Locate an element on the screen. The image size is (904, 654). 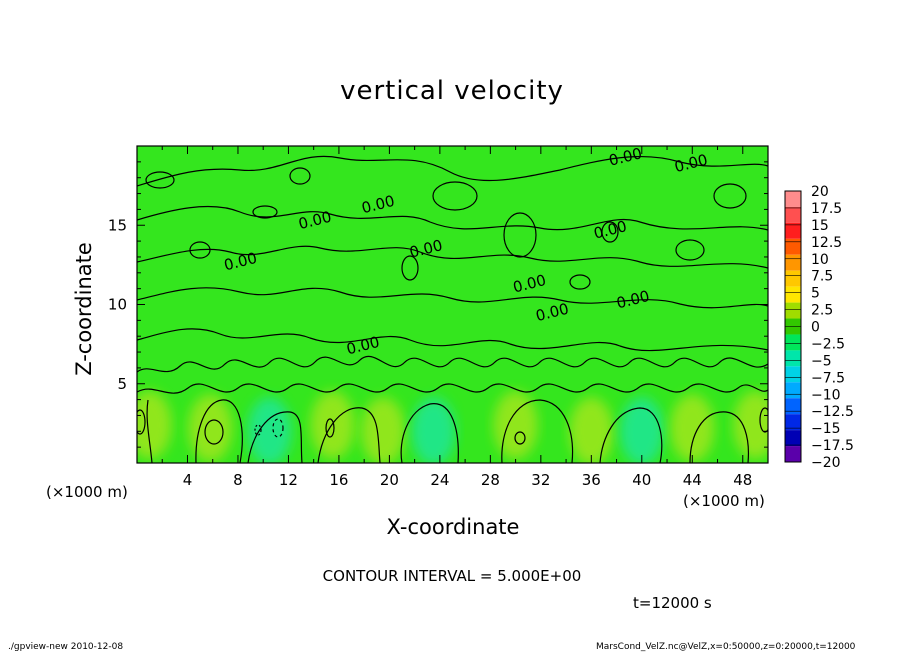
colorbar-label: 2.5 is located at coordinates (822, 311).